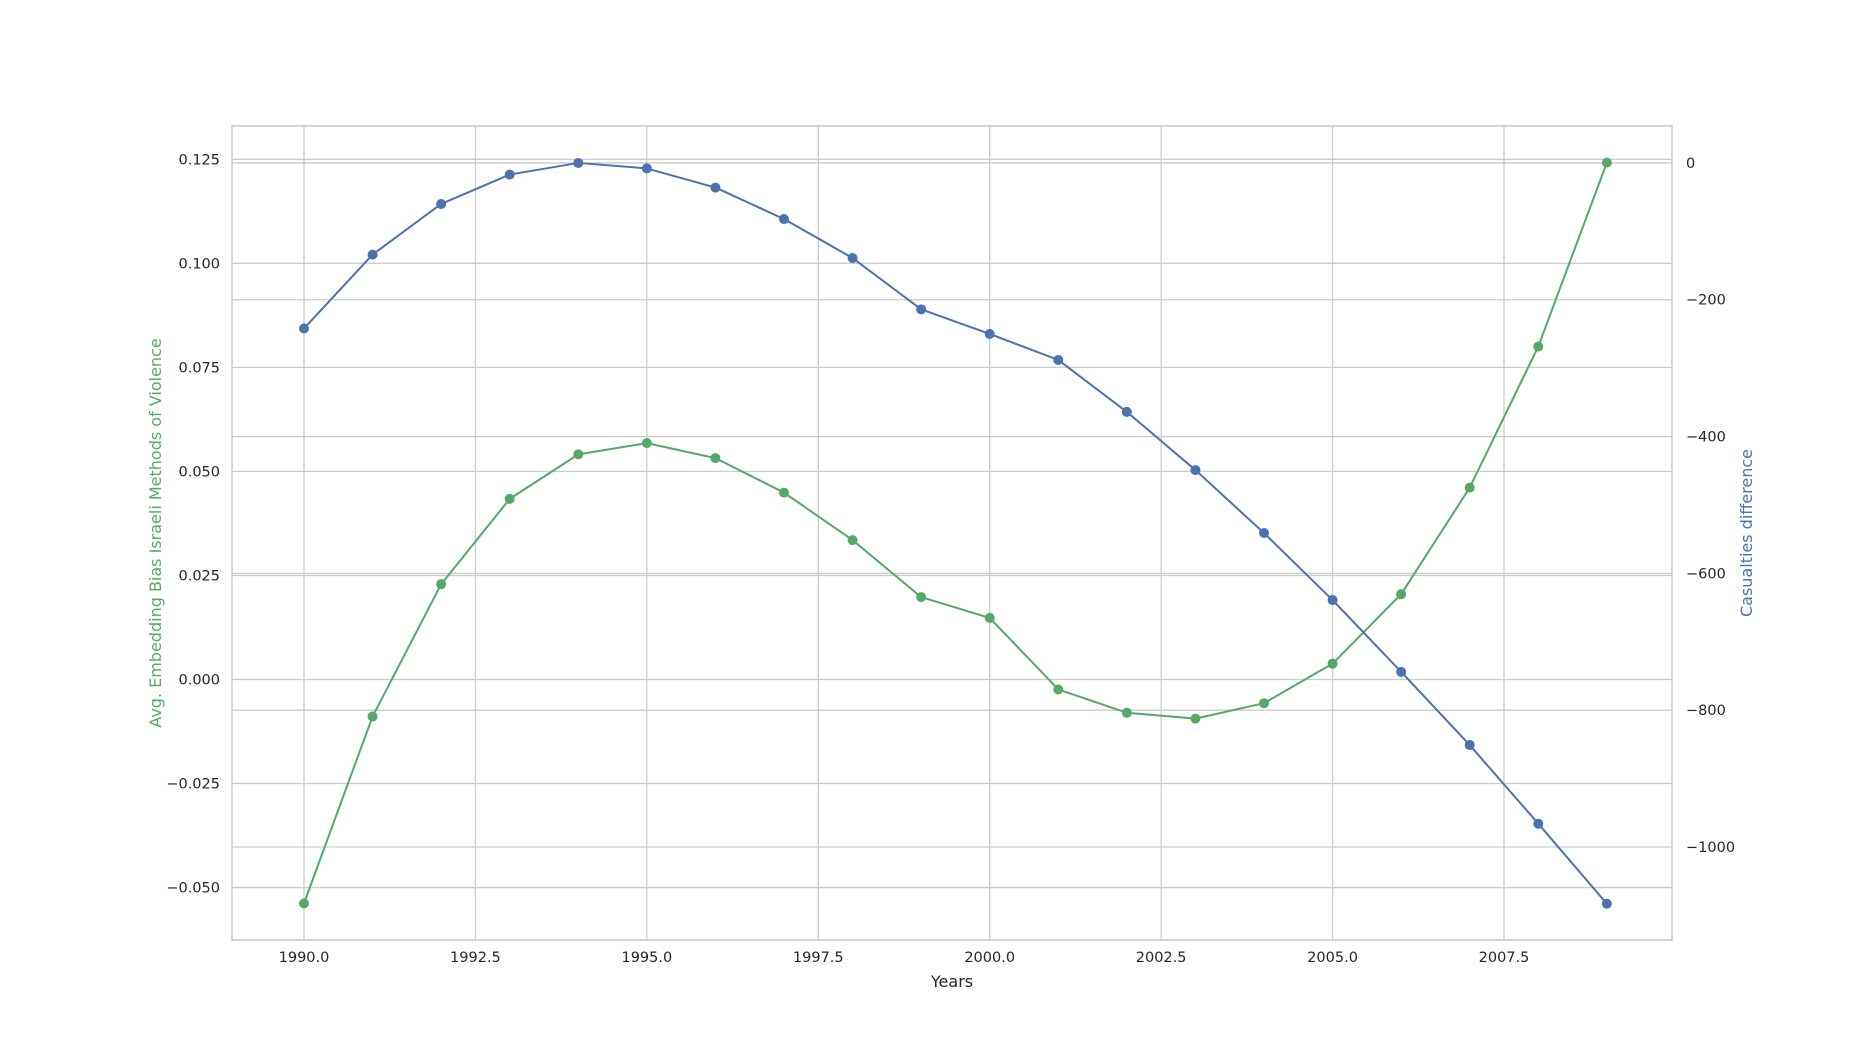 This screenshot has width=1850, height=1050. Describe the element at coordinates (304, 958) in the screenshot. I see `x-tick-label: 1990.0` at that location.